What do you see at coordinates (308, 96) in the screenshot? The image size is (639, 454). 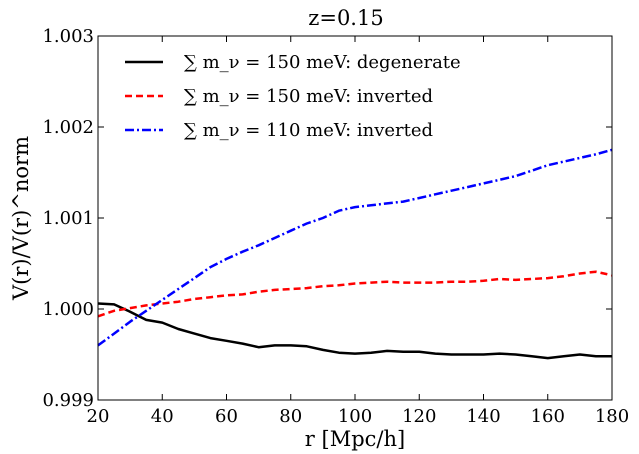 I see `legend-label-2: ∑ m_ν = 150 meV: inverted` at bounding box center [308, 96].